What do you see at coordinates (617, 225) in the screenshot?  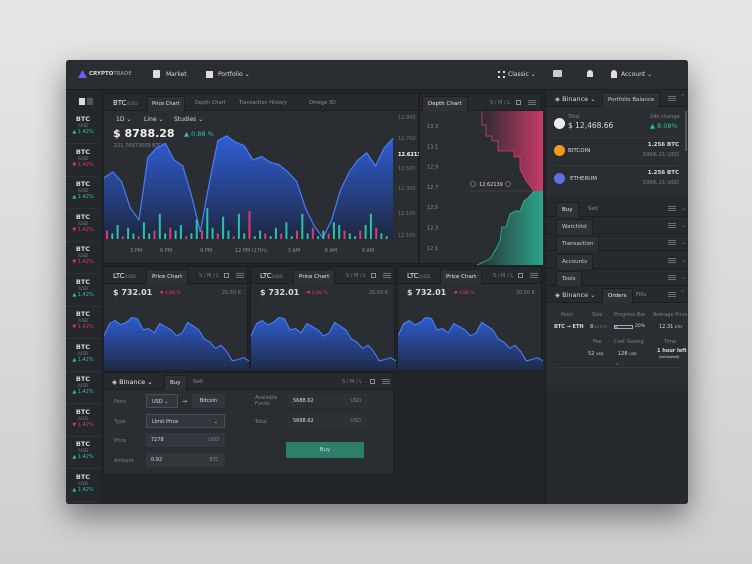 I see `section-watchlist: Watchlist ⌄` at bounding box center [617, 225].